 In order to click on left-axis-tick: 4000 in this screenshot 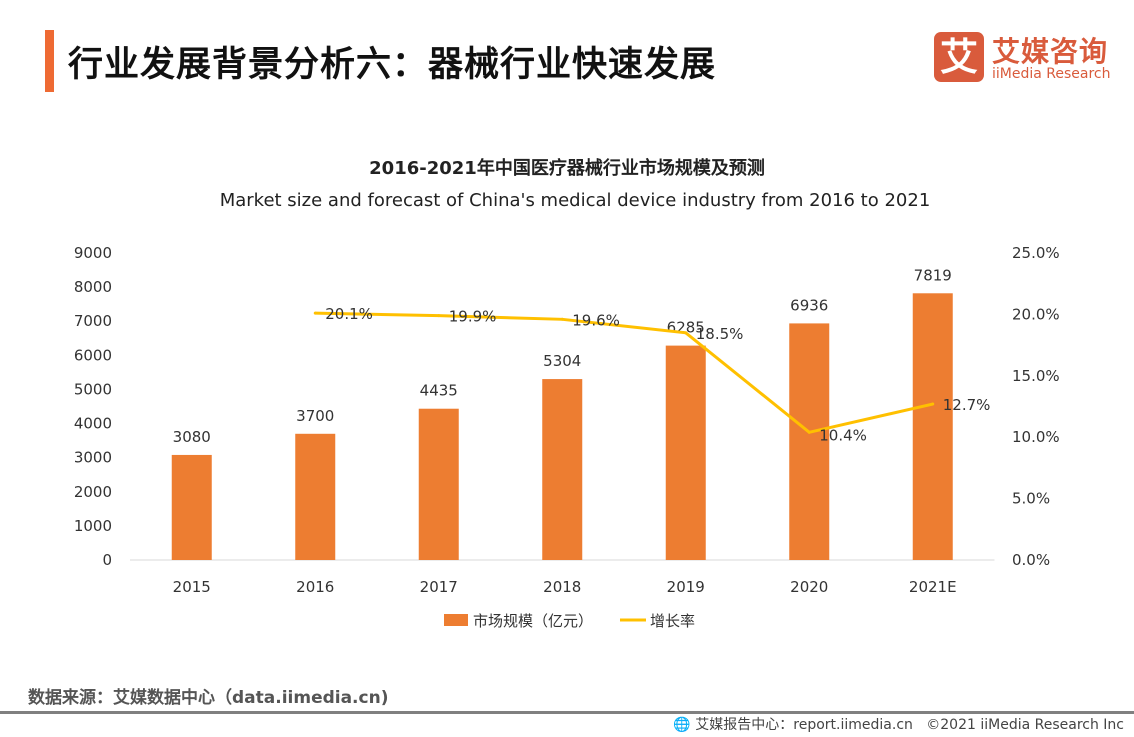, I will do `click(93, 424)`.